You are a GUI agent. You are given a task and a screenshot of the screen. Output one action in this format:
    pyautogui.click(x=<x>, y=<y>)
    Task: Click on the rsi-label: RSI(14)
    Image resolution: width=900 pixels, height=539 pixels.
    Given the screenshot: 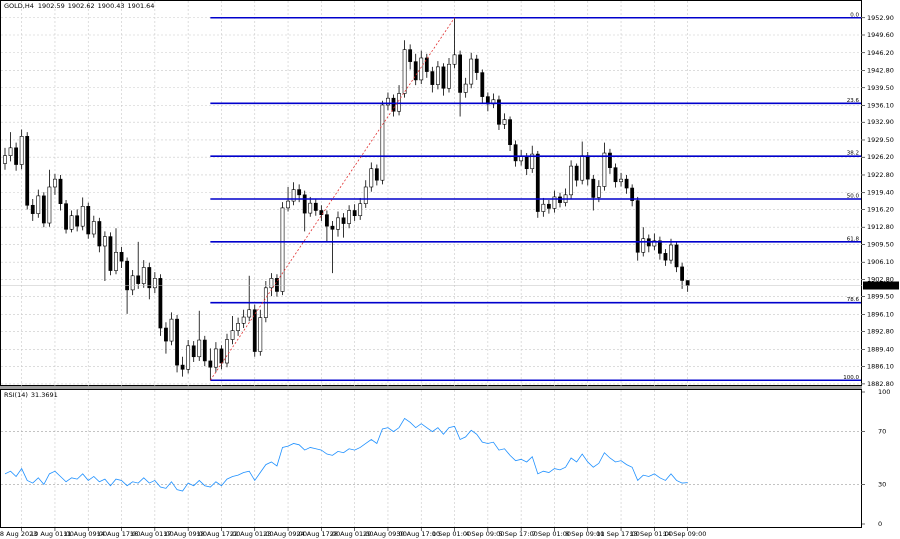 What is the action you would take?
    pyautogui.click(x=16, y=395)
    